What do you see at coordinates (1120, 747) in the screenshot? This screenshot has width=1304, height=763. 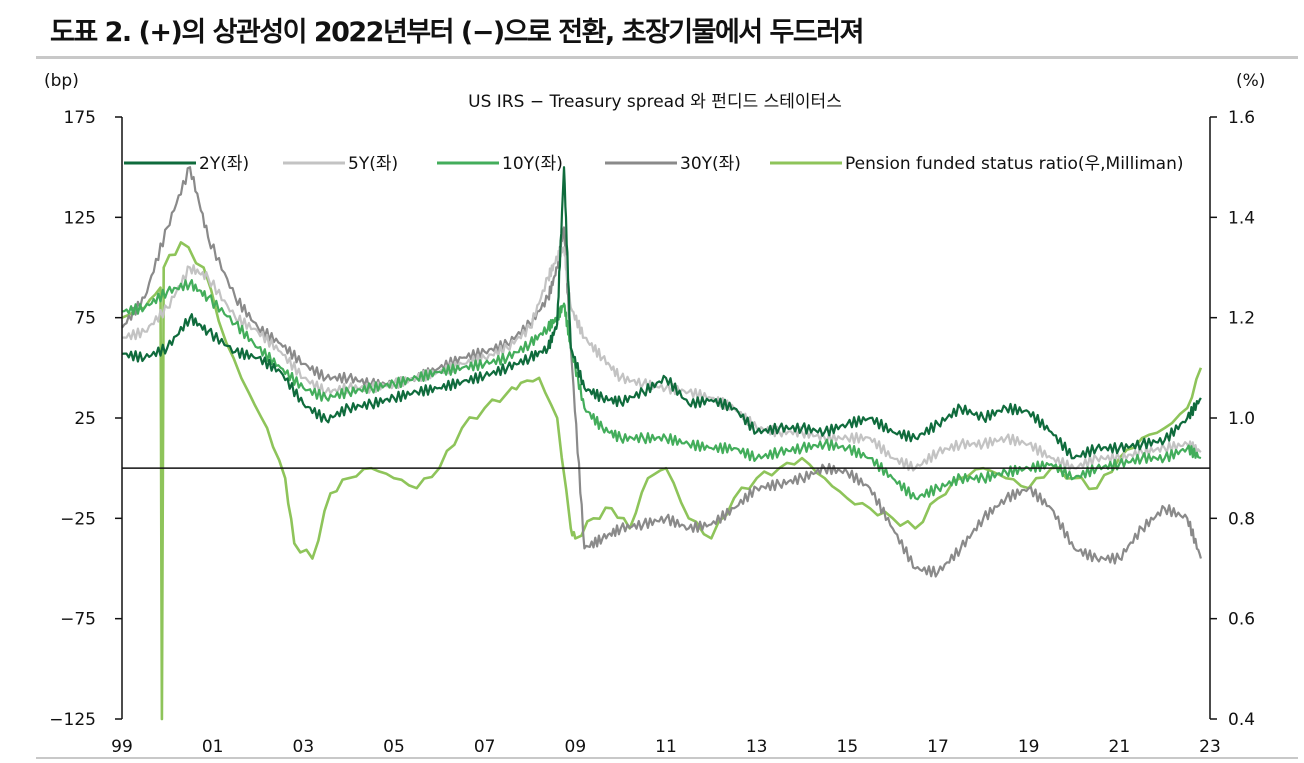 I see `x-tick-label: 21` at bounding box center [1120, 747].